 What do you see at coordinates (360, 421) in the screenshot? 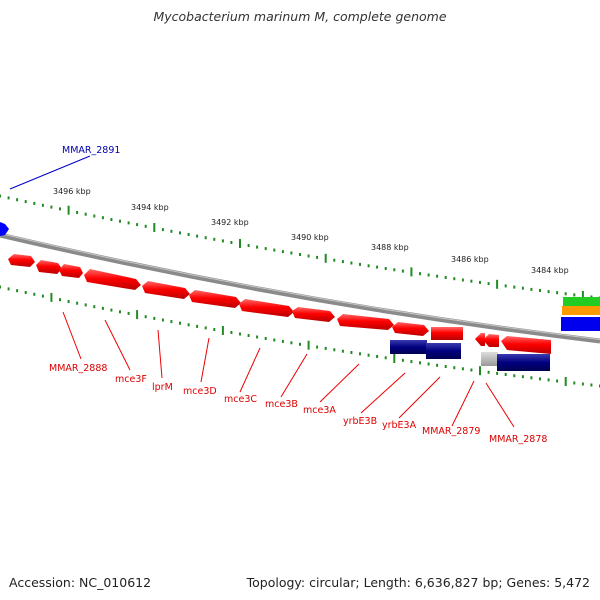
I see `gene-label-yrbe3b: yrbE3B` at bounding box center [360, 421].